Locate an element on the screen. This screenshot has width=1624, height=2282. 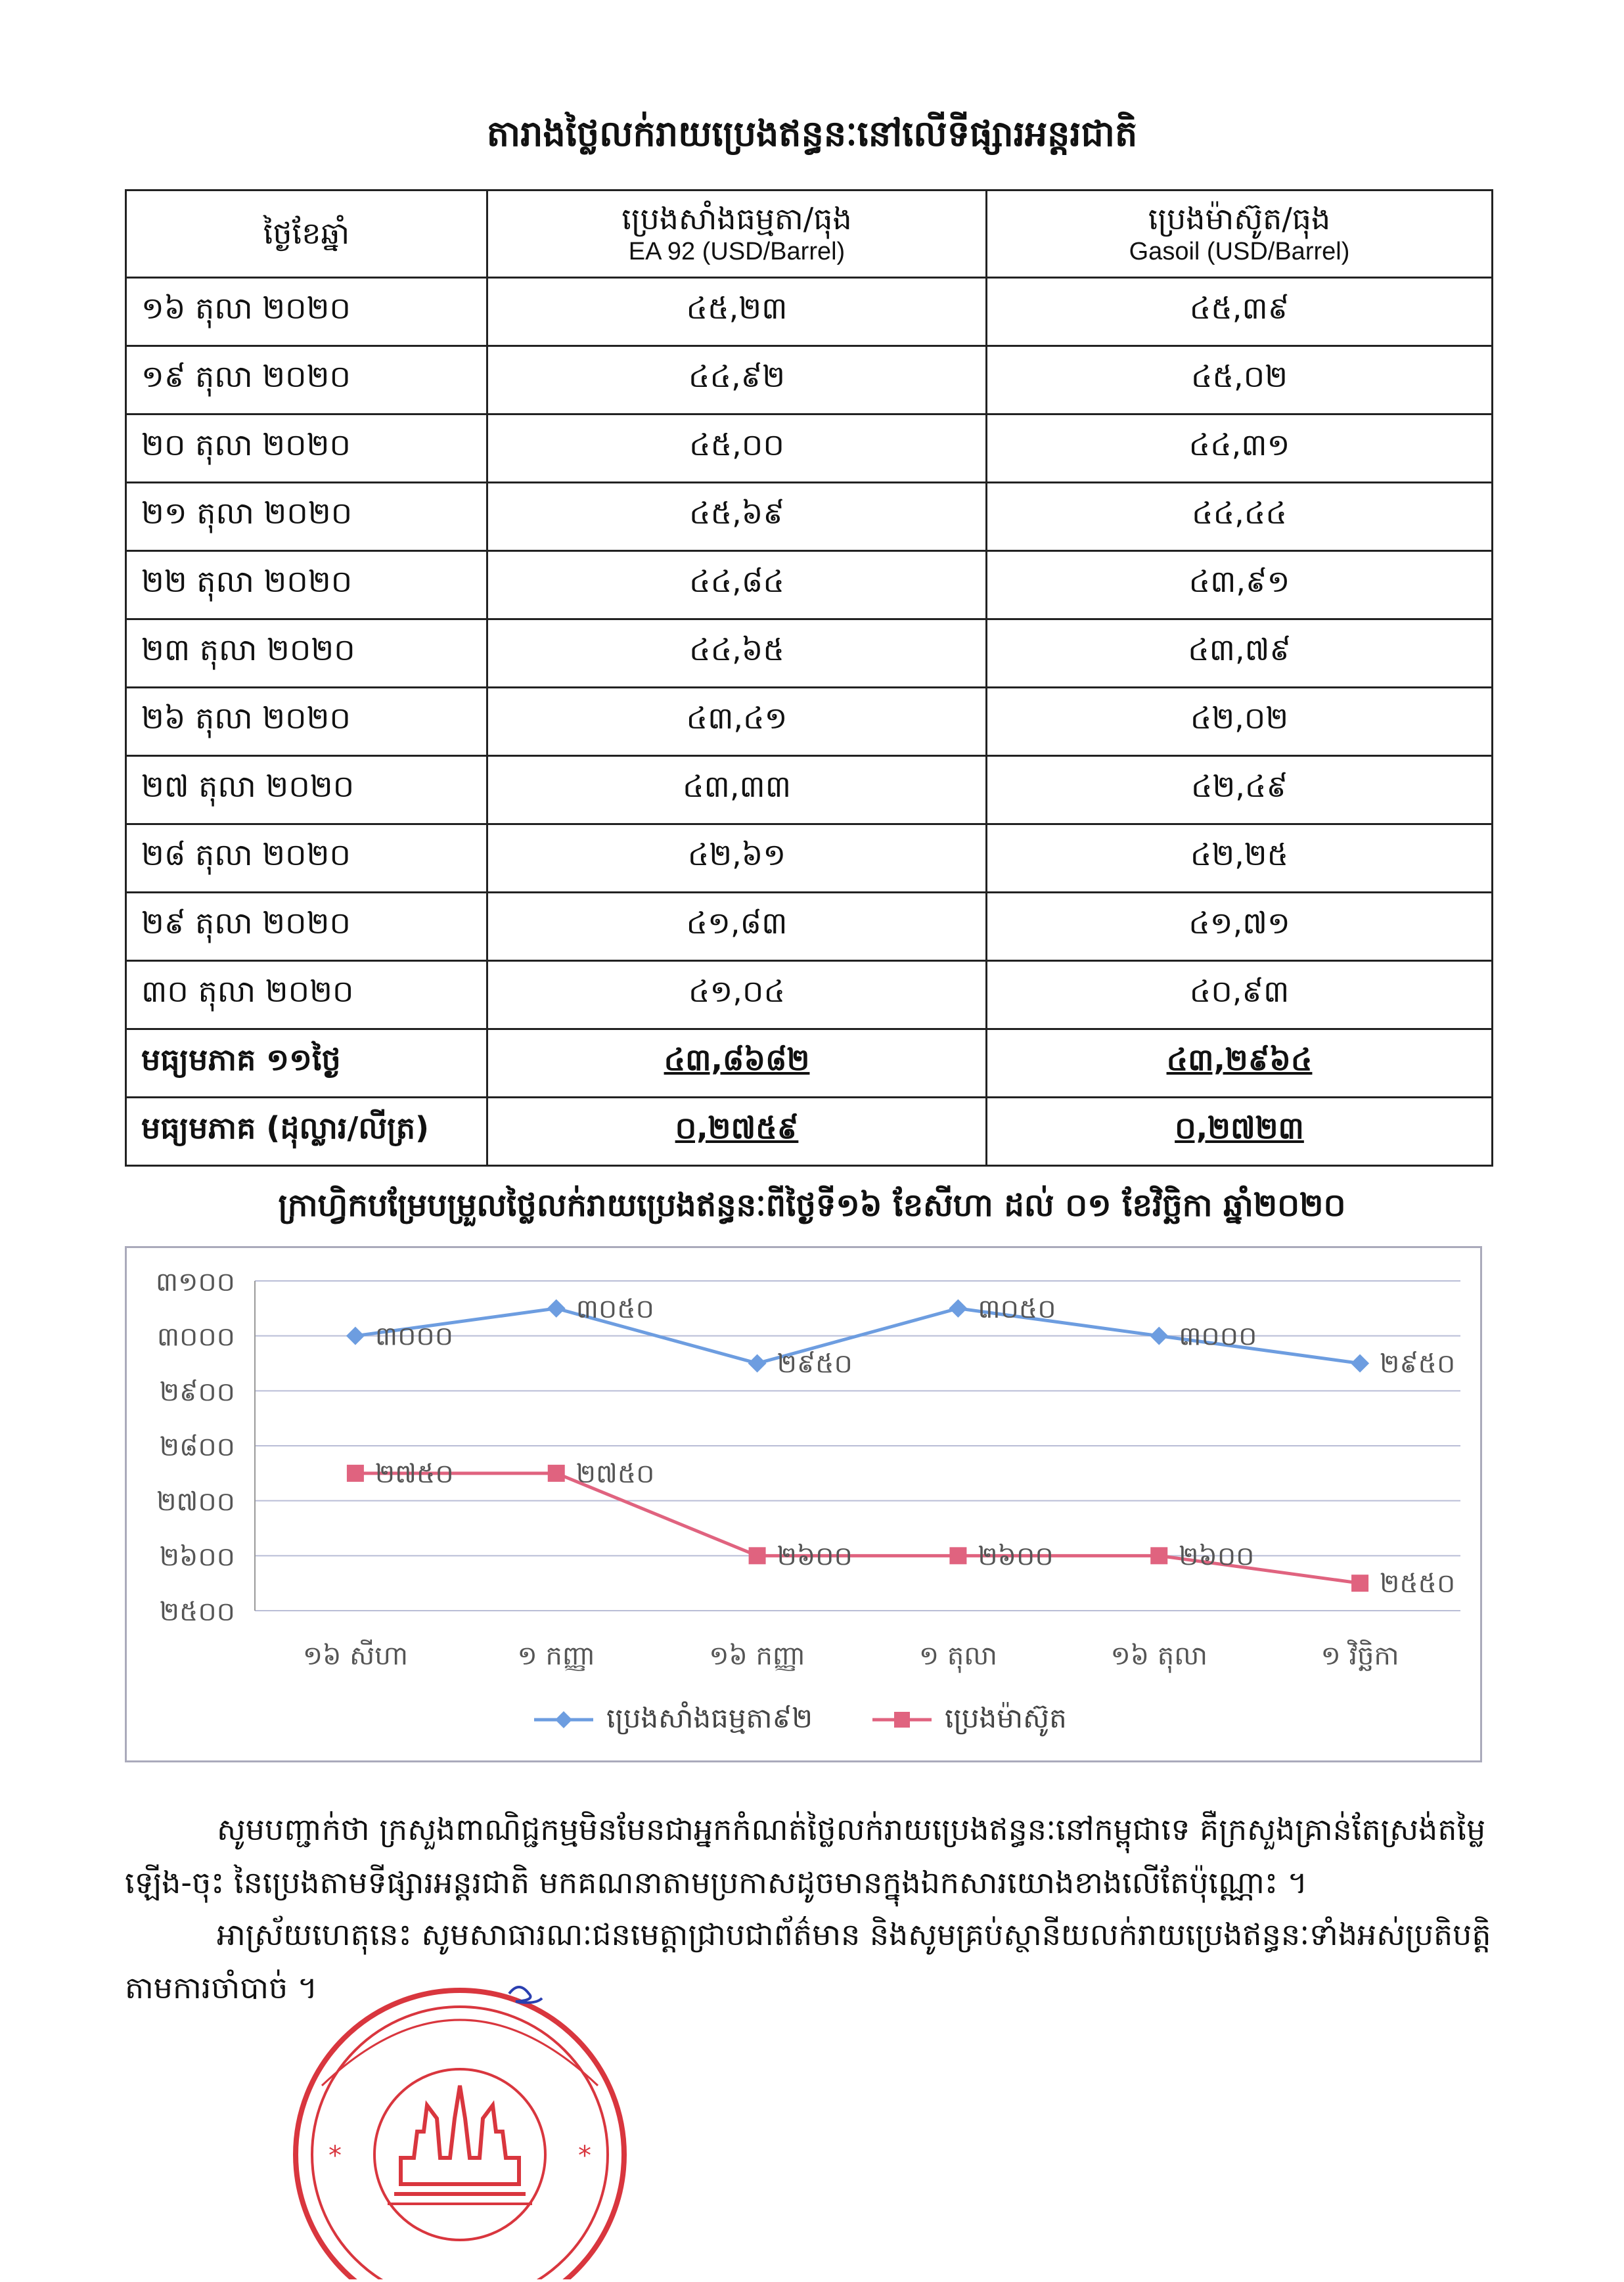
legend-label: ប្រេងសាំងធម្មតា៩២ is located at coordinates (709, 1718).